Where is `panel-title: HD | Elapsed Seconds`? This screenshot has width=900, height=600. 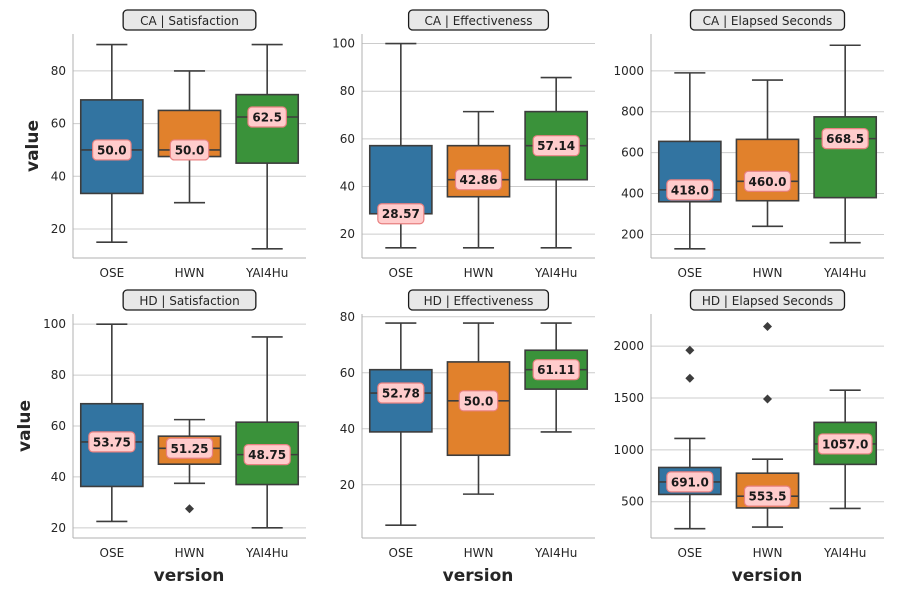
panel-title: HD | Elapsed Seconds is located at coordinates (767, 300).